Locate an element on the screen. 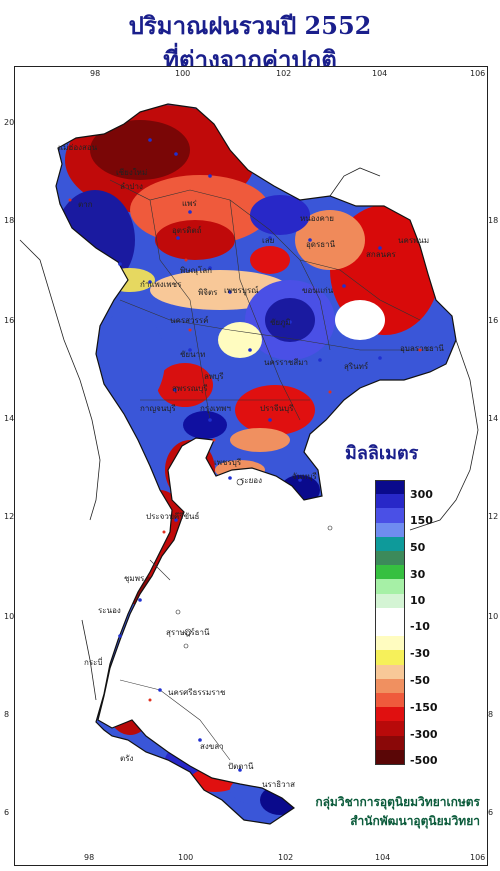 This screenshot has width=500, height=871. legend-label: 30 is located at coordinates (418, 574).